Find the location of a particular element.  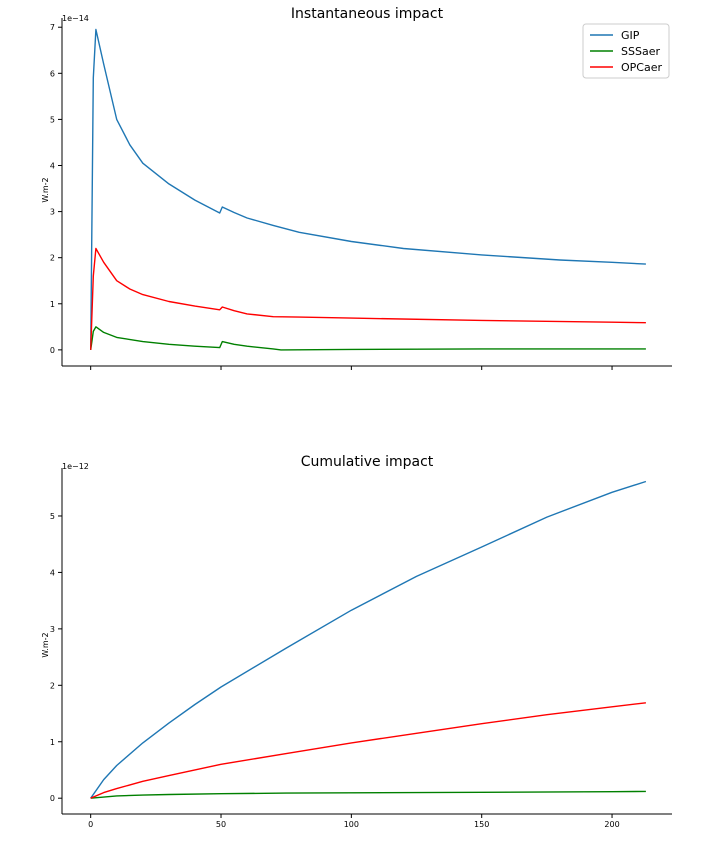

y-tick-label: 7 is located at coordinates (52, 27).